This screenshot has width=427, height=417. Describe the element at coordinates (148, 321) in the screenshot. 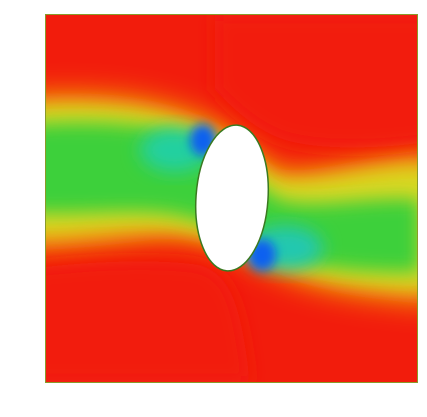

I see `region-red-bottom` at that location.